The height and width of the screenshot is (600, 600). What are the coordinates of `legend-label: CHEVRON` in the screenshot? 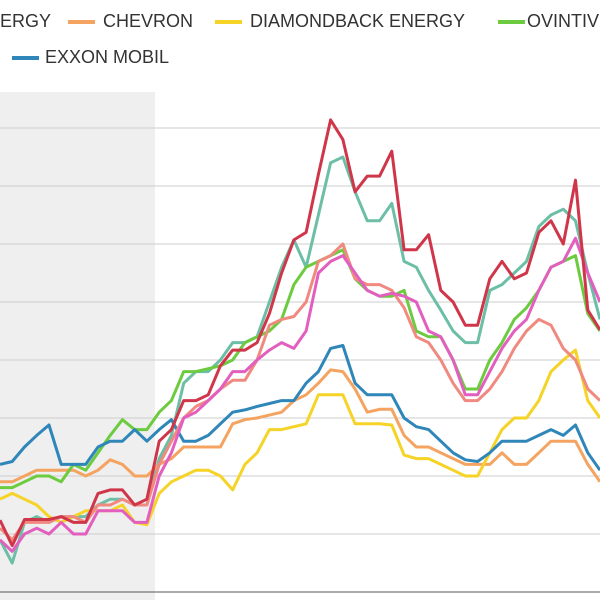 It's located at (148, 21).